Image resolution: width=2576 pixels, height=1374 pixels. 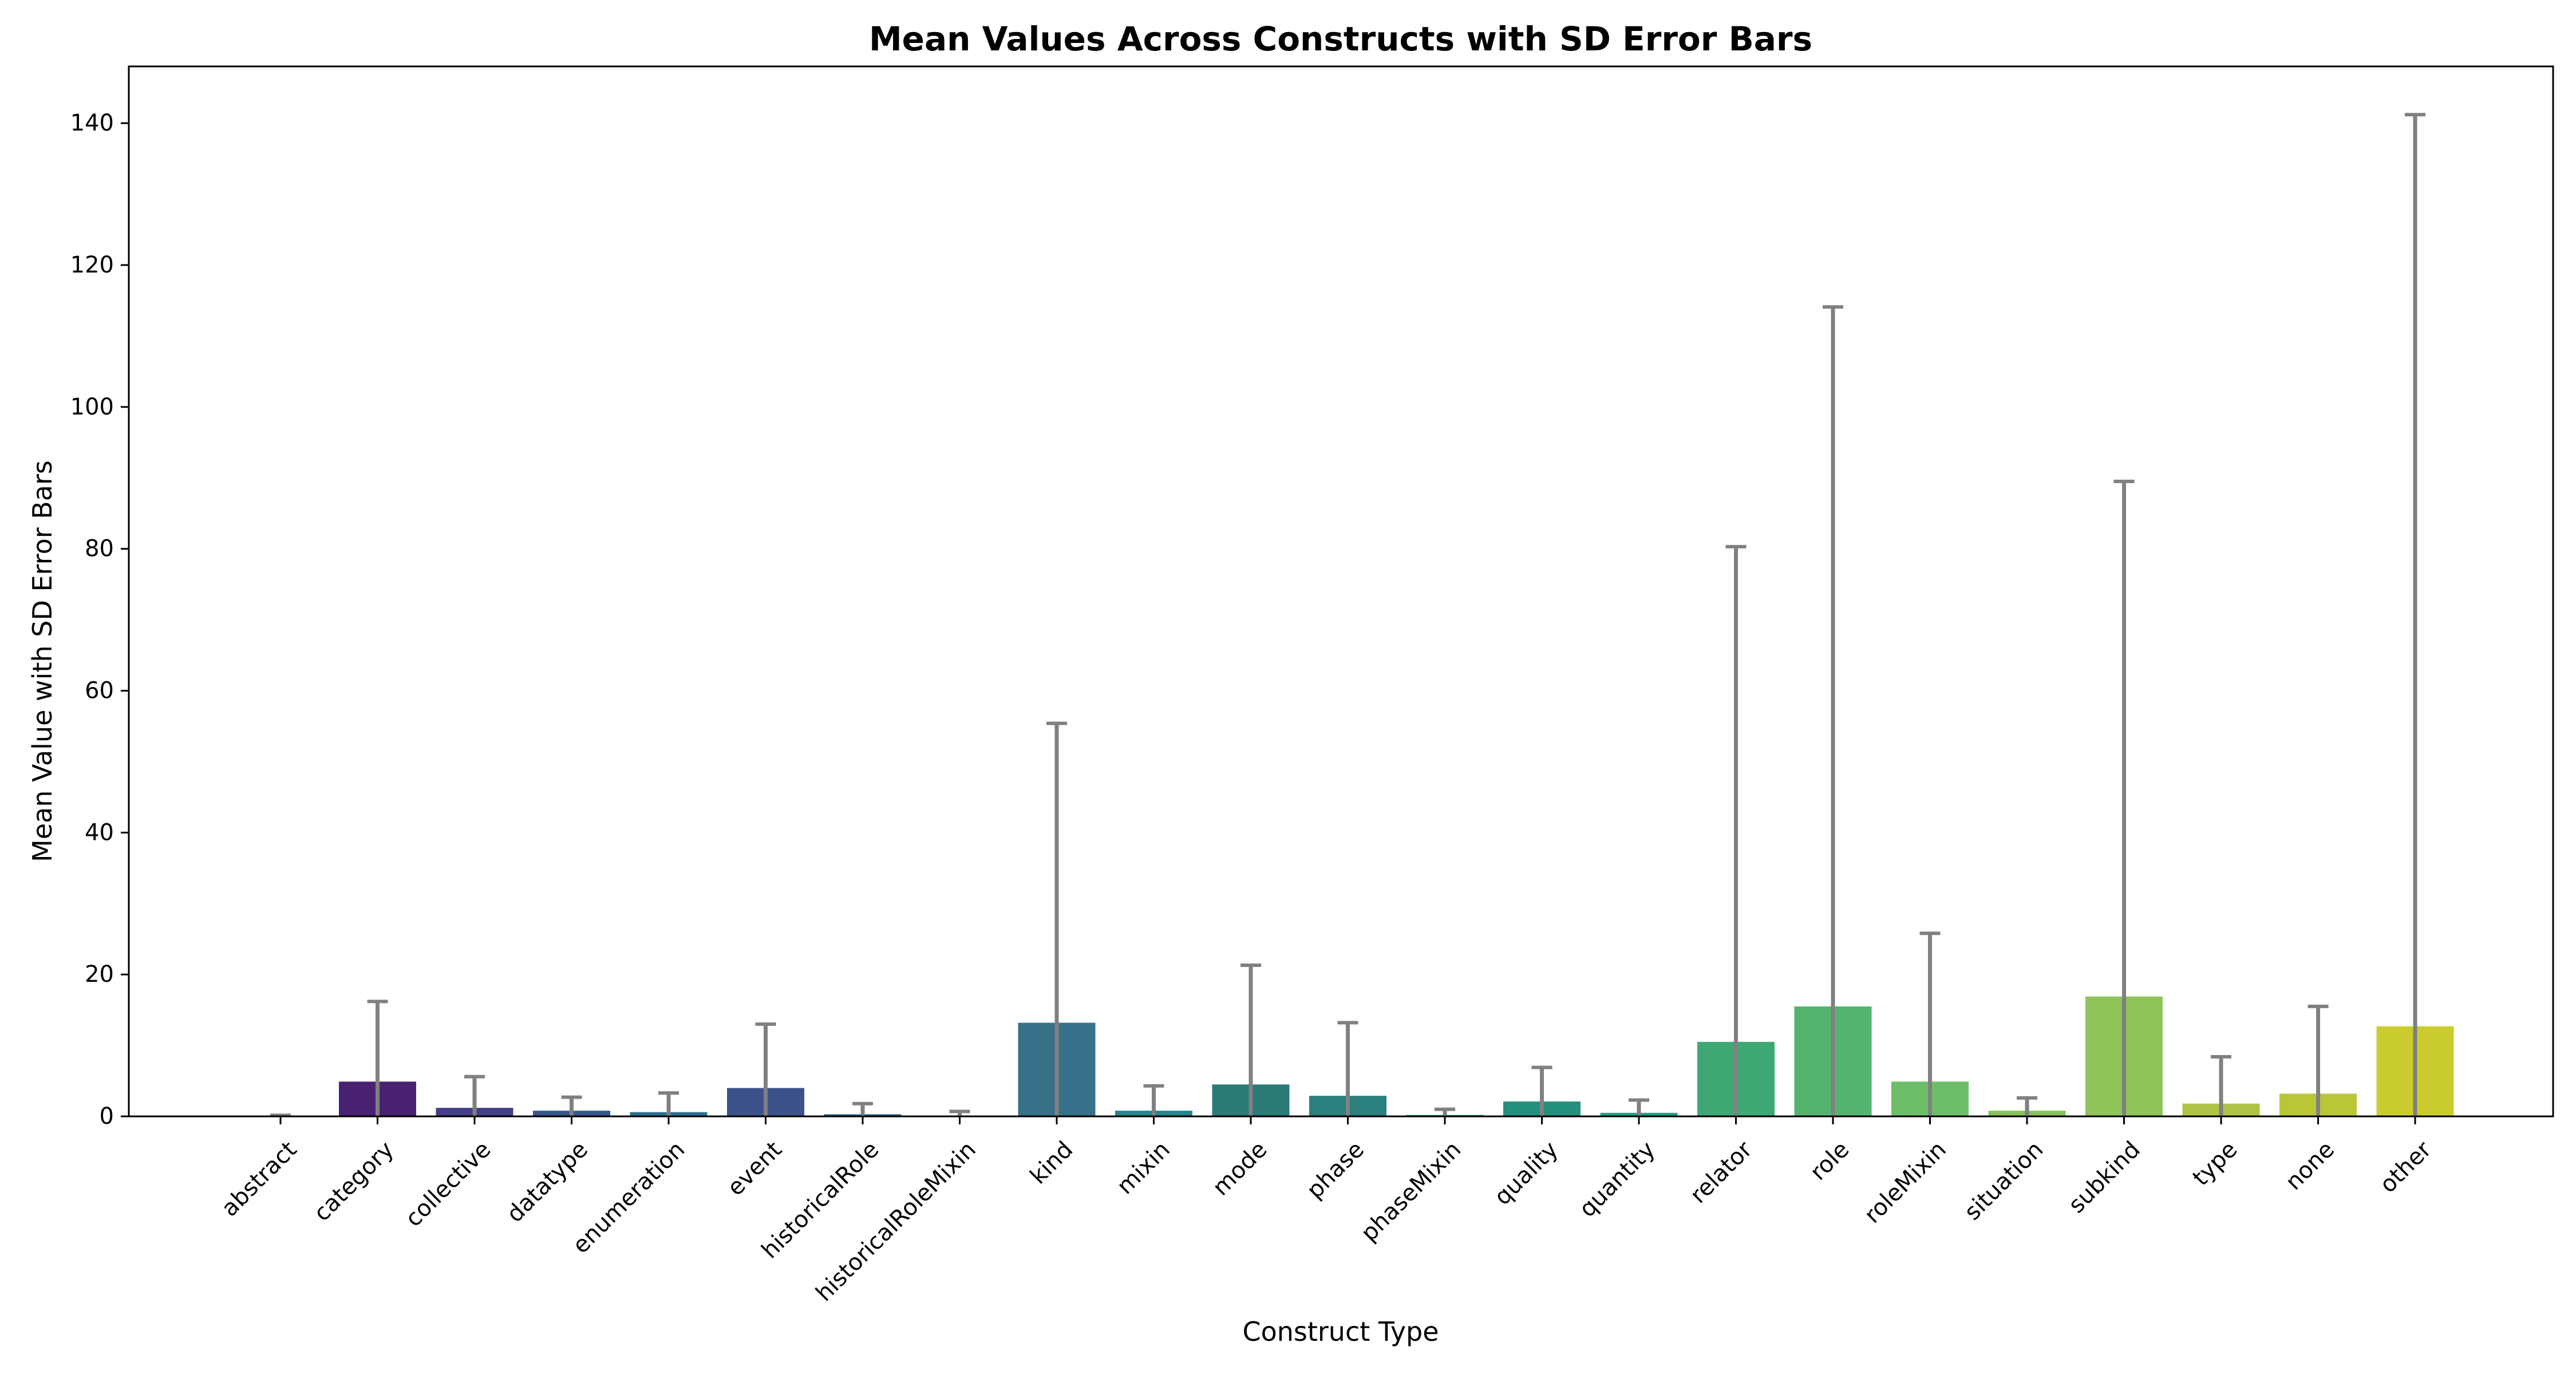 What do you see at coordinates (448, 1184) in the screenshot?
I see `x-tick-label-collective: collective` at bounding box center [448, 1184].